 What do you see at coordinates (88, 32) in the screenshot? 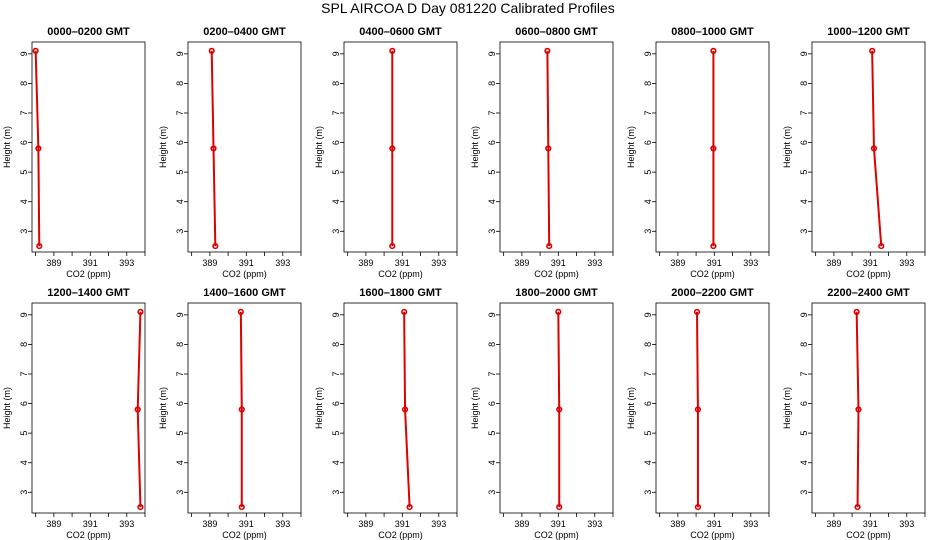
I see `panel-title: 0000–0200 GMT` at bounding box center [88, 32].